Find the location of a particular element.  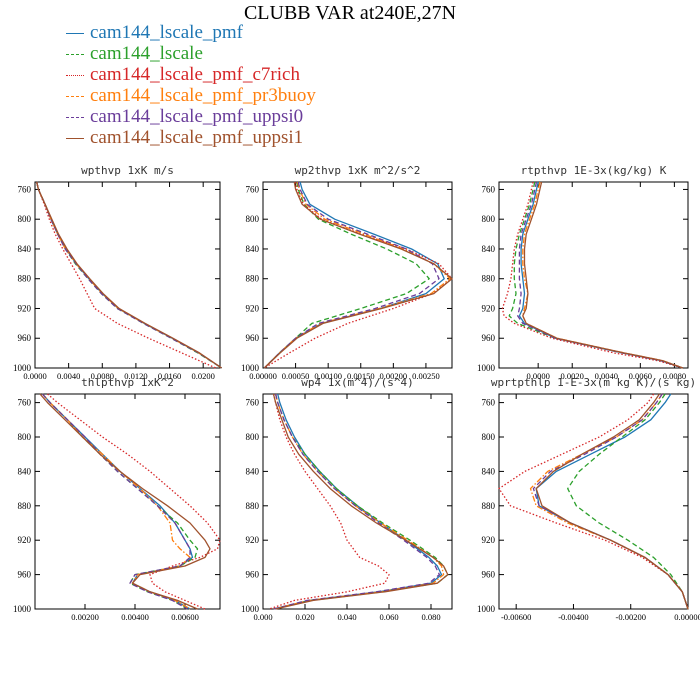

legend-item: cam144_lscale_pmf_uppsi0 is located at coordinates (231, 116).